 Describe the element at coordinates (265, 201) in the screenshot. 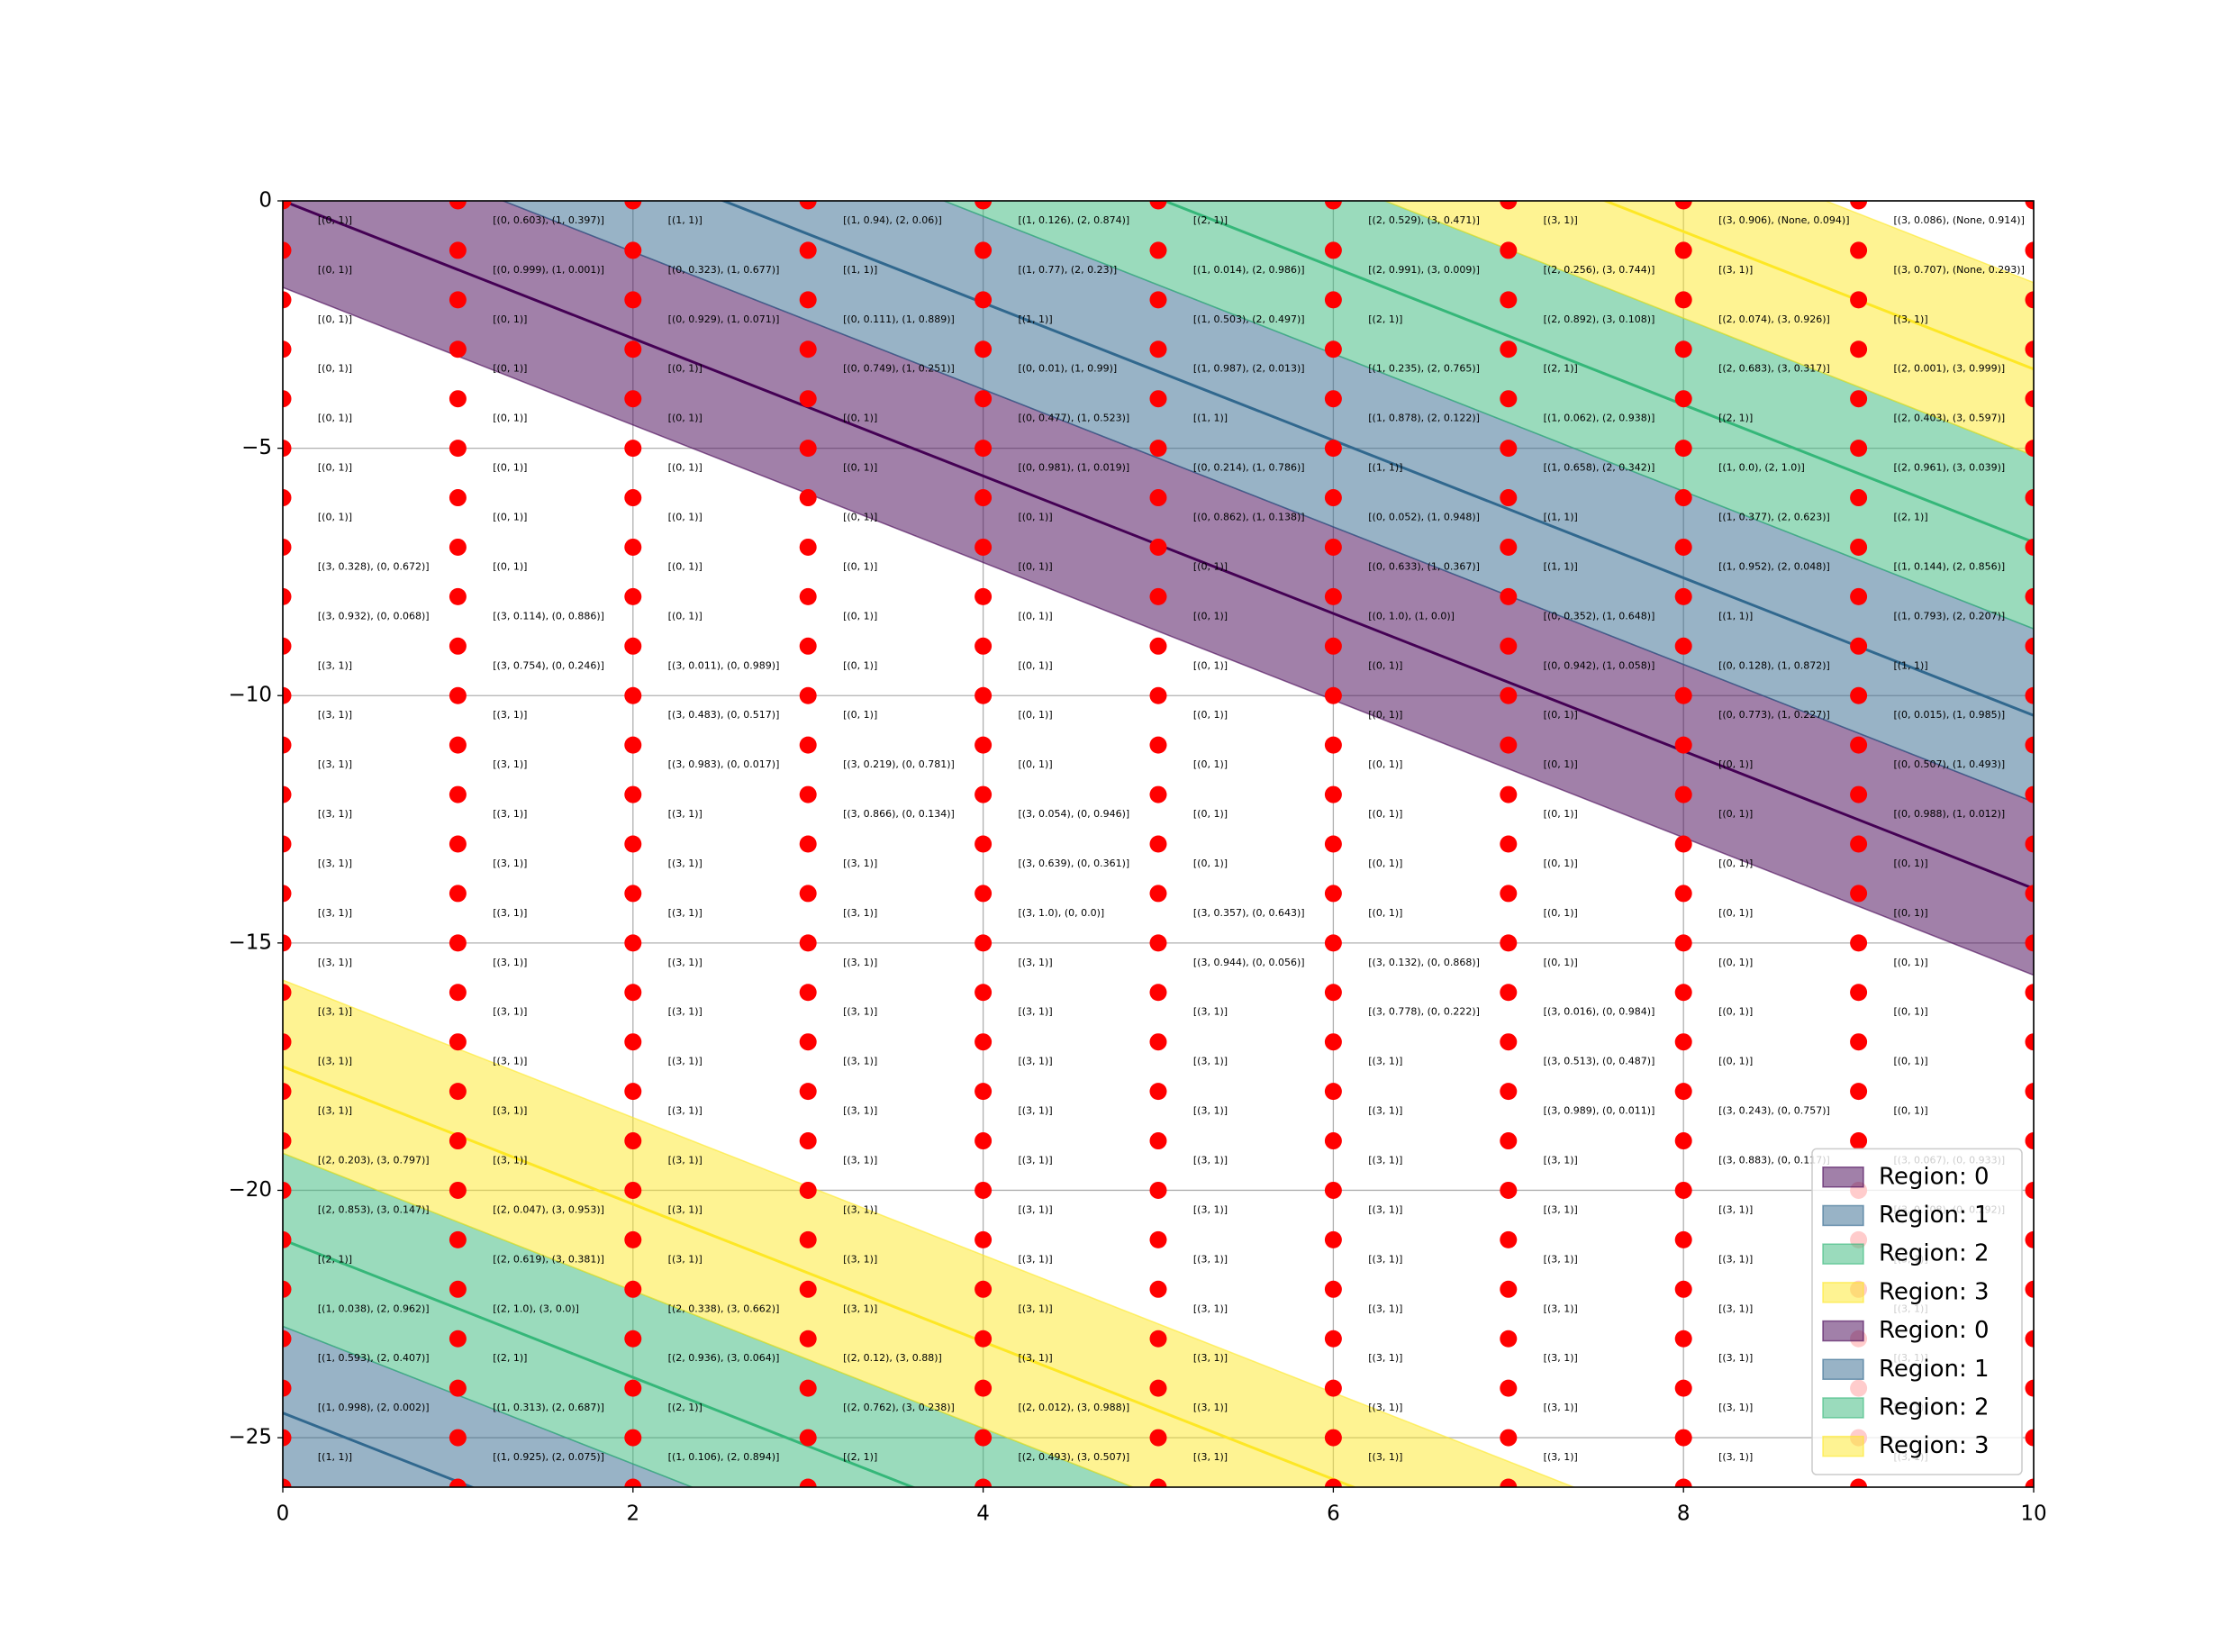

I see `y-tick-label: 0` at that location.